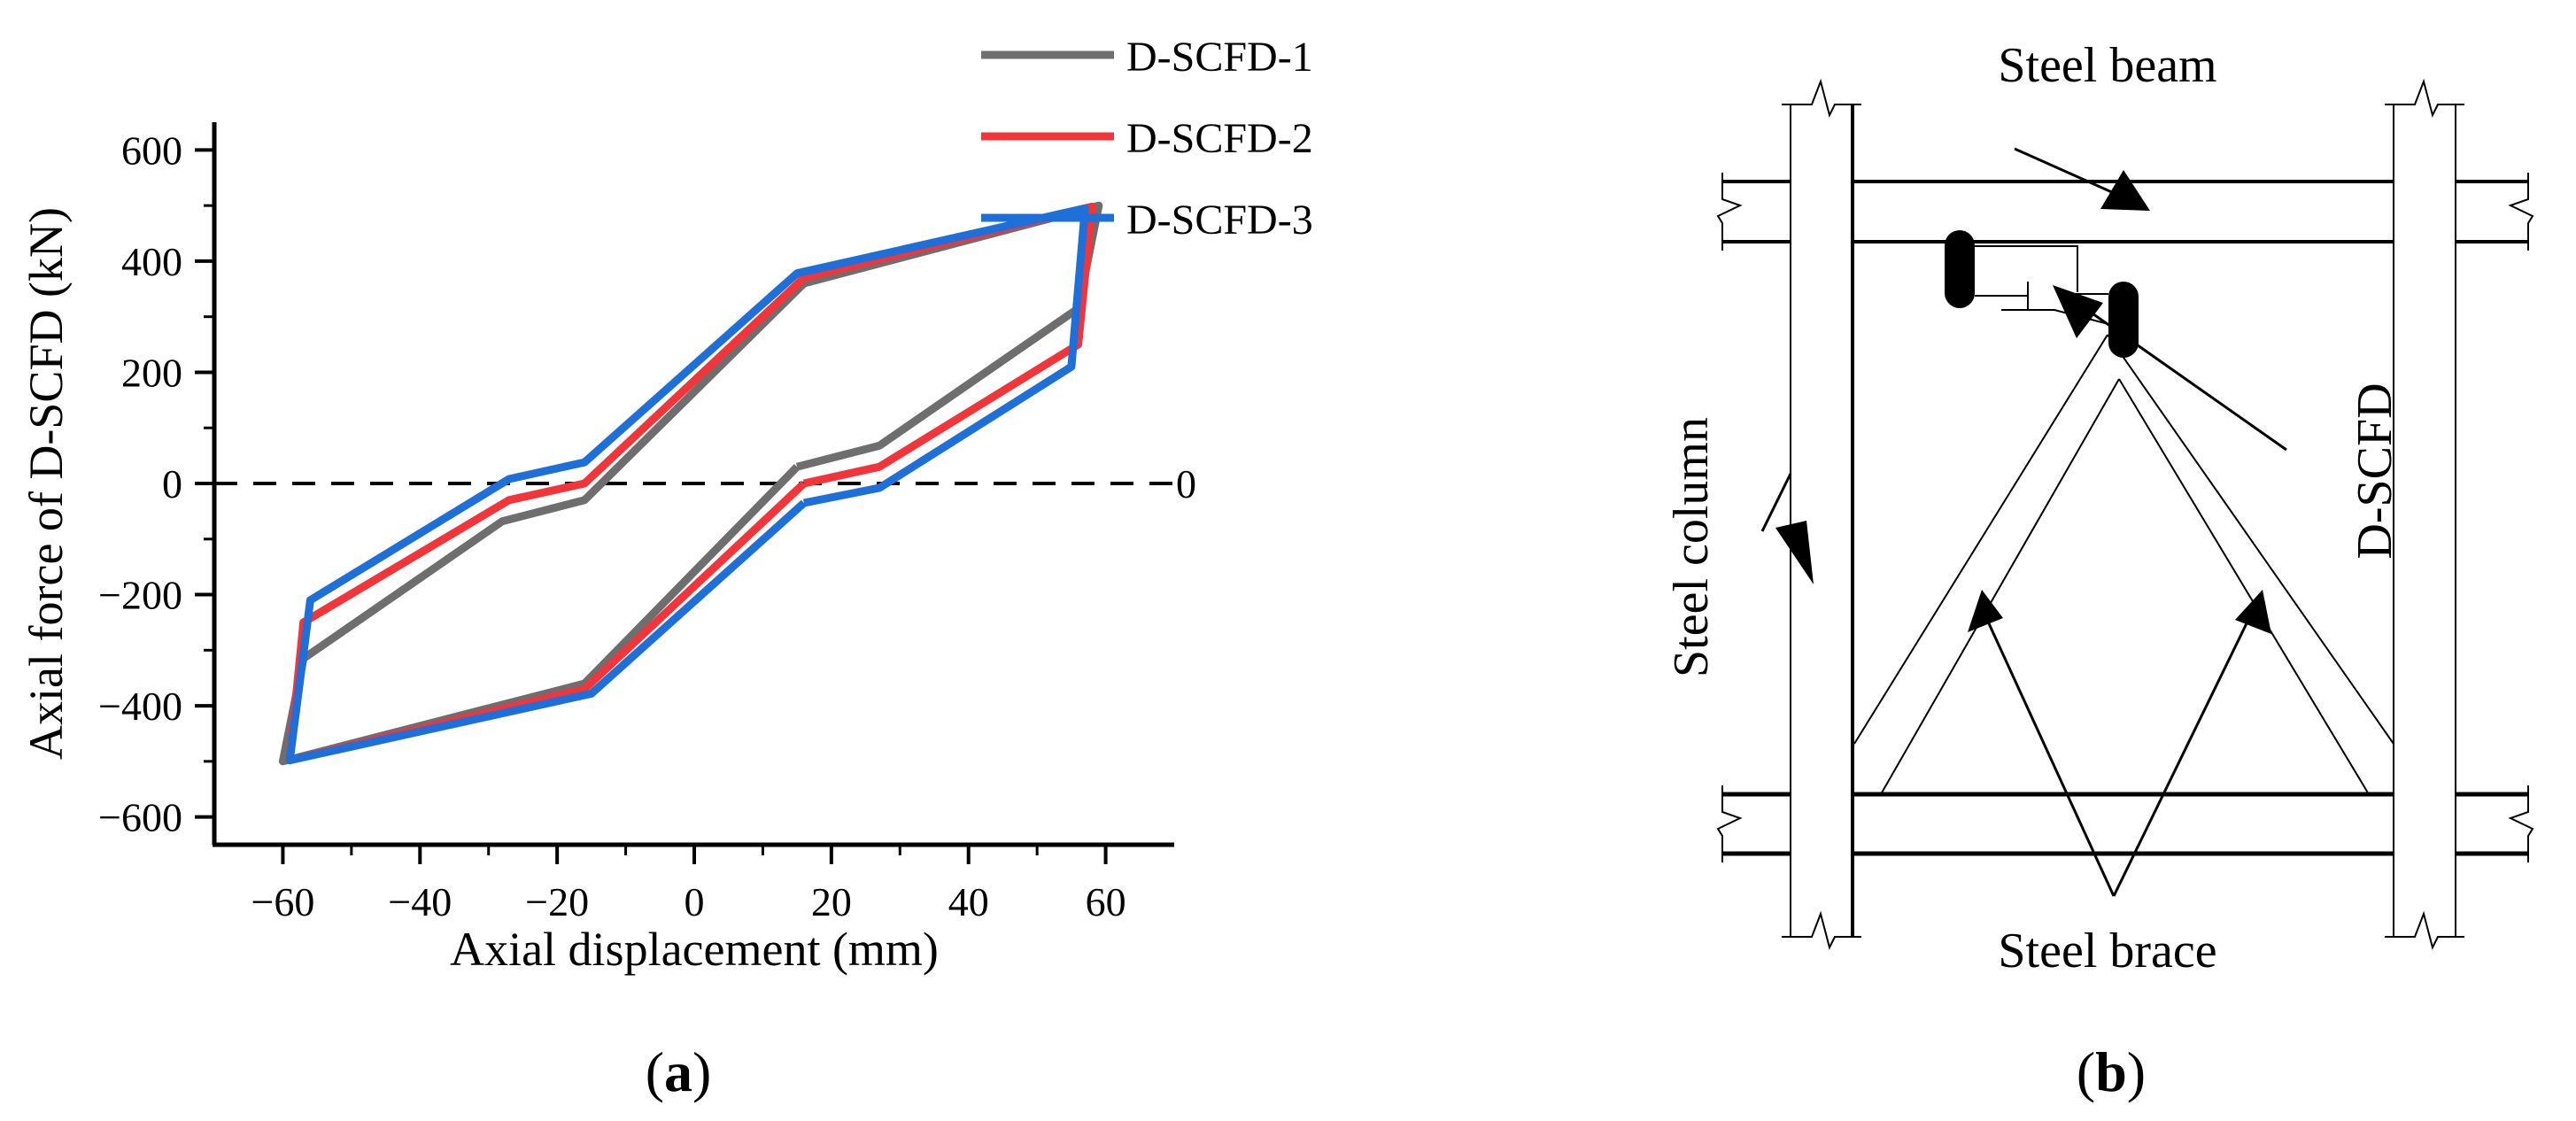 This screenshot has width=2576, height=1121. Describe the element at coordinates (140, 706) in the screenshot. I see `y-tick-label: −400` at that location.